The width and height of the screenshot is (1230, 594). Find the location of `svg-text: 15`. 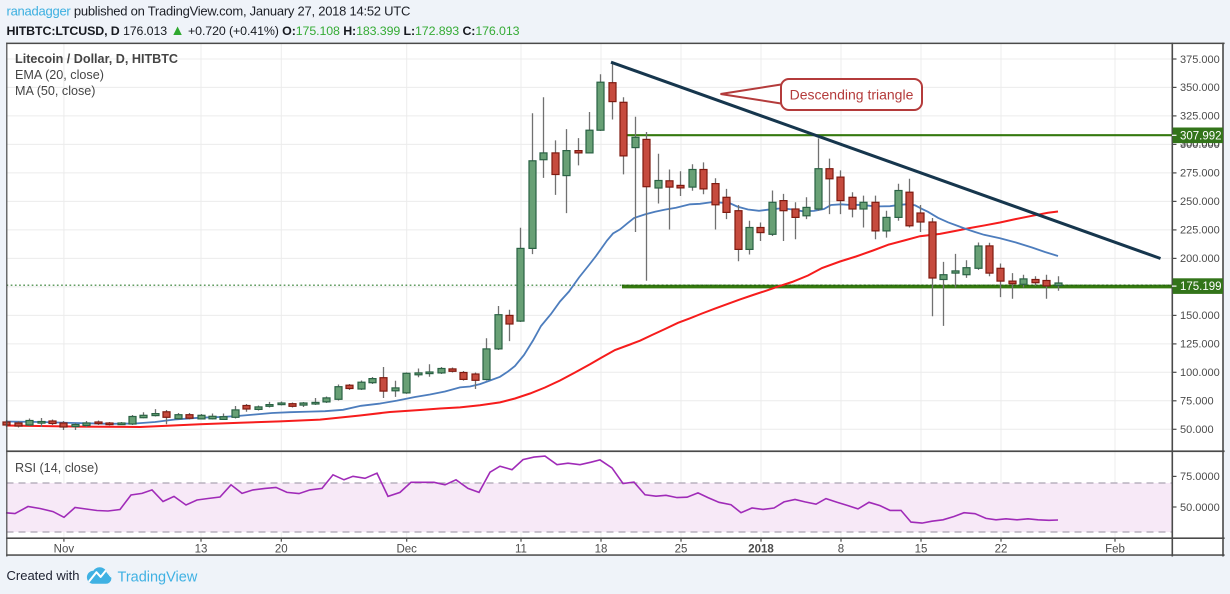

svg-text: 15 is located at coordinates (921, 550).